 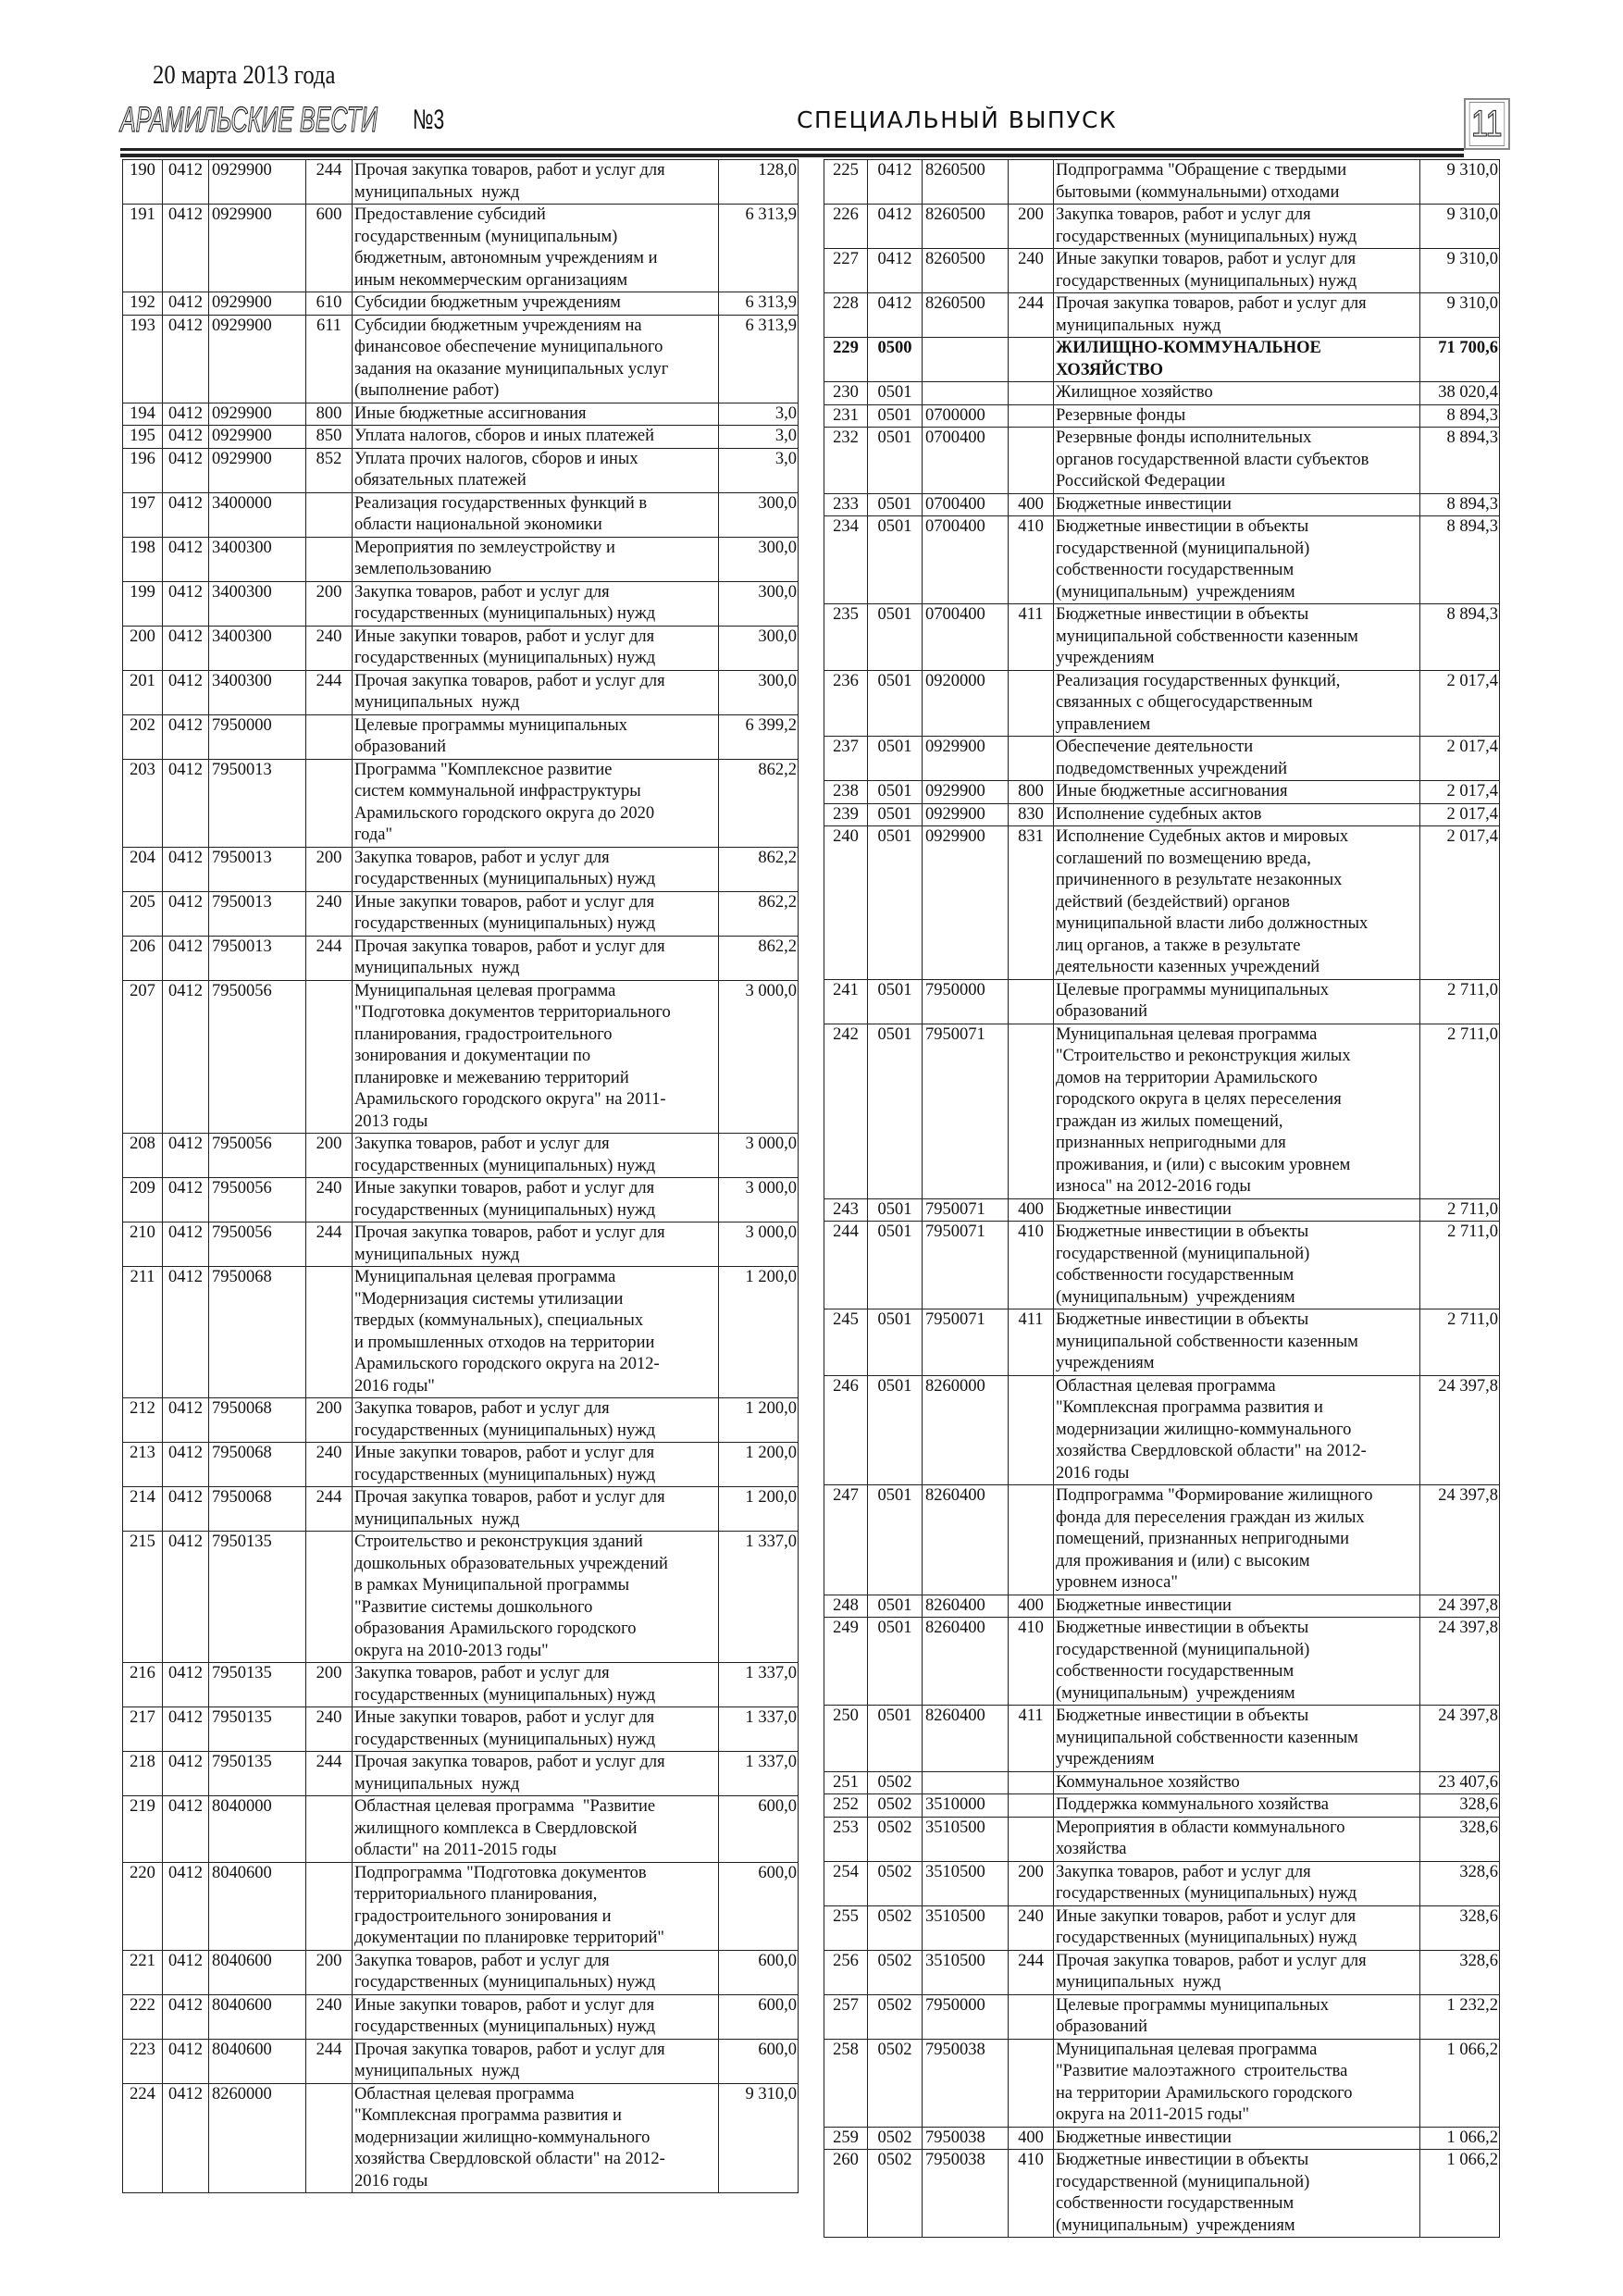 I want to click on row-number: 235, so click(x=846, y=637).